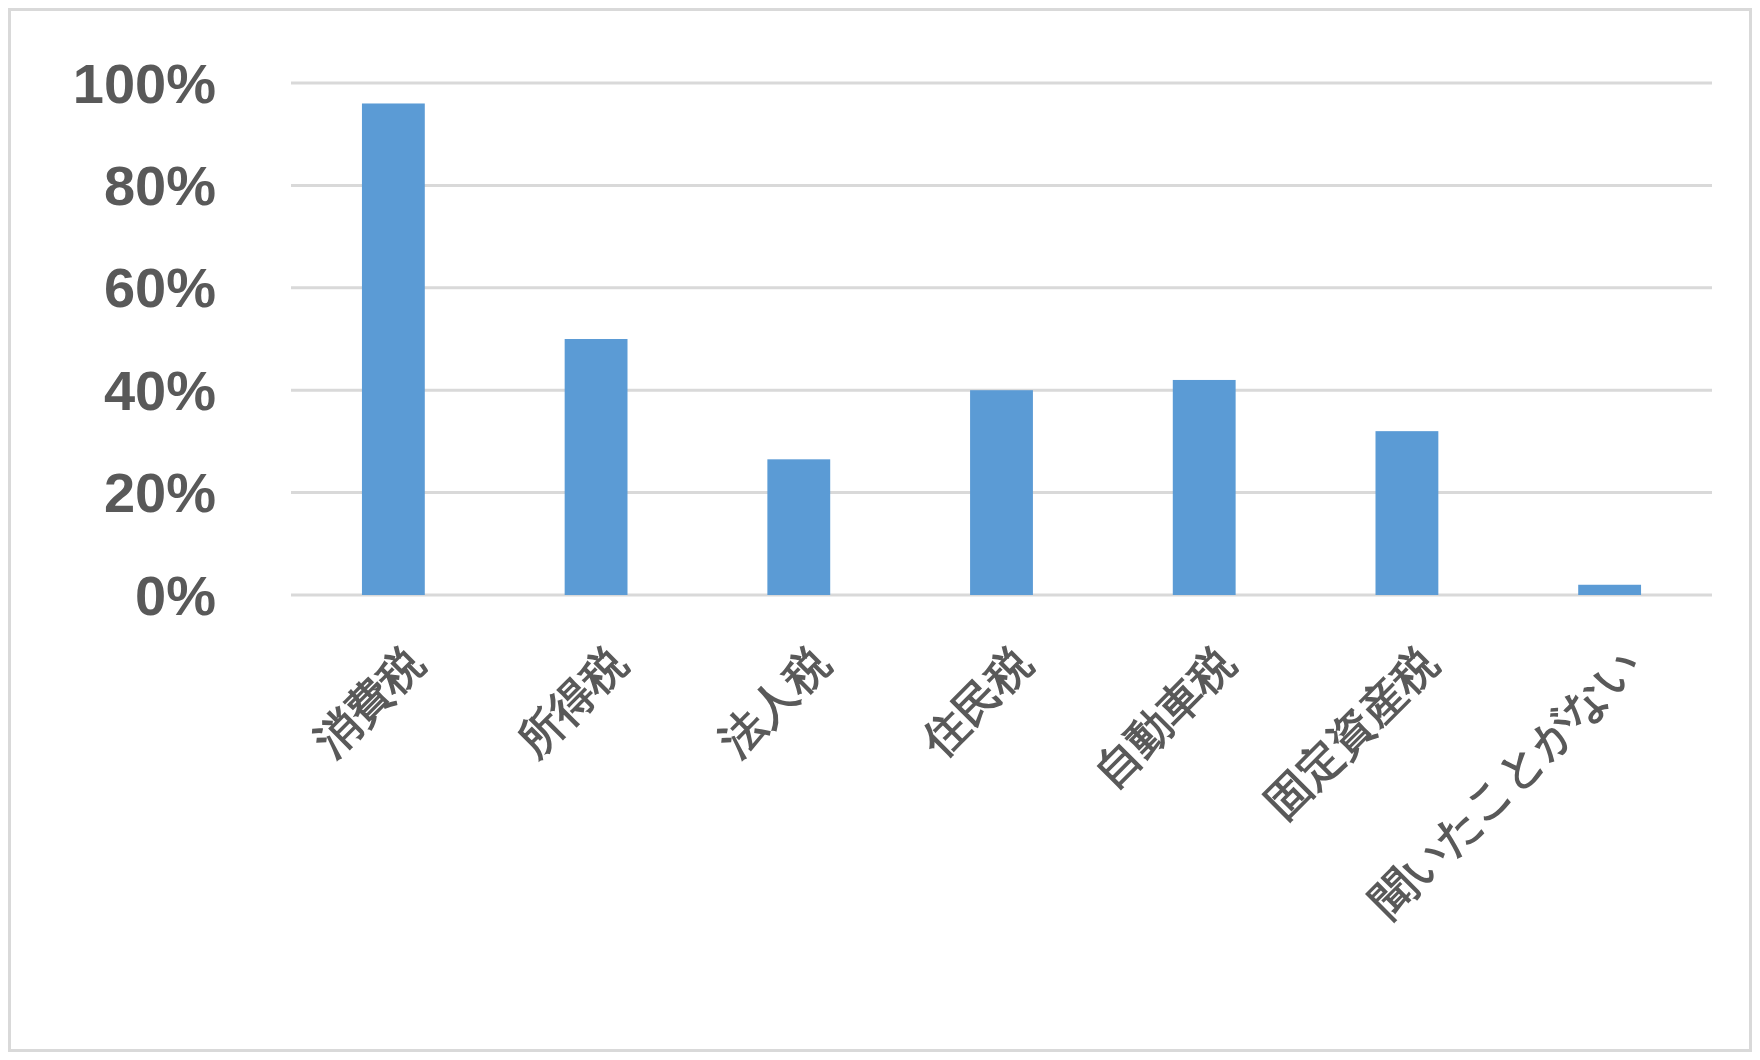  Describe the element at coordinates (159, 390) in the screenshot. I see `y-tick-label: 40%` at that location.